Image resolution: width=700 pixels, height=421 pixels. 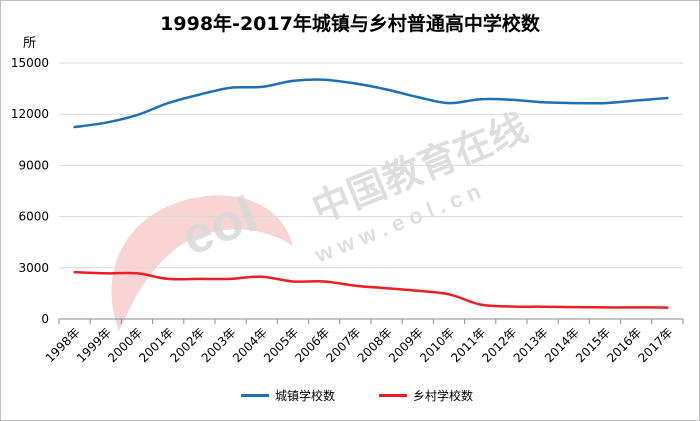 What do you see at coordinates (33, 217) in the screenshot?
I see `y-tick-label: 6000` at bounding box center [33, 217].